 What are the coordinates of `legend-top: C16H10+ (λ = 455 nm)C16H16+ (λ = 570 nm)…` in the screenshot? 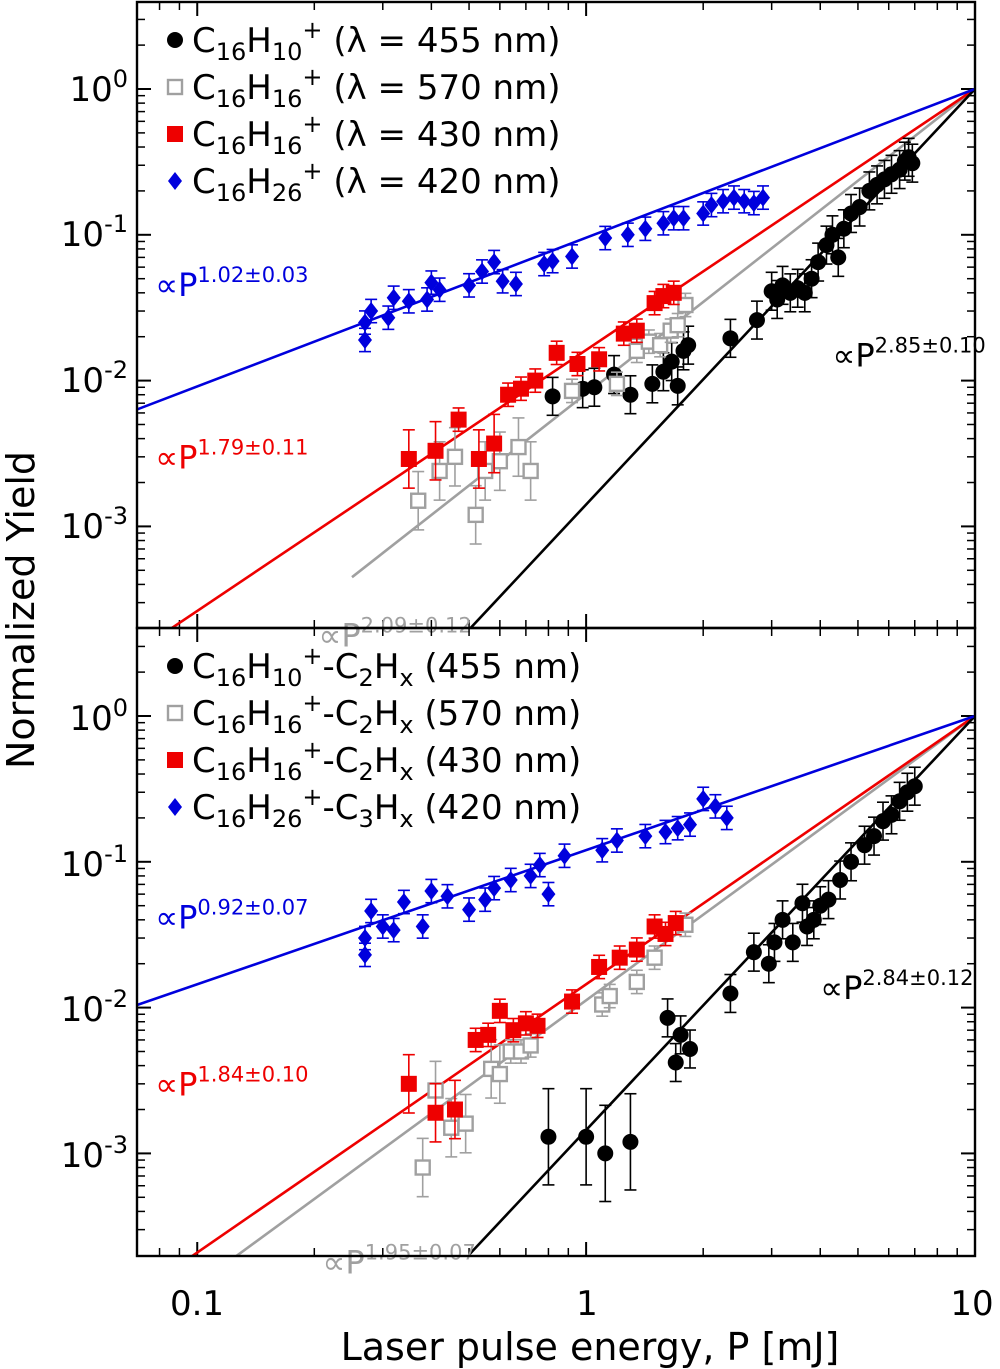 It's located at (363, 111).